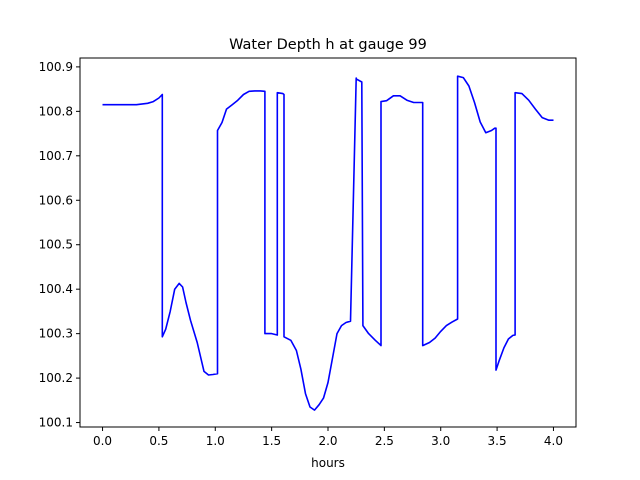 Image resolution: width=640 pixels, height=480 pixels. I want to click on x-axis-label: hours, so click(328, 463).